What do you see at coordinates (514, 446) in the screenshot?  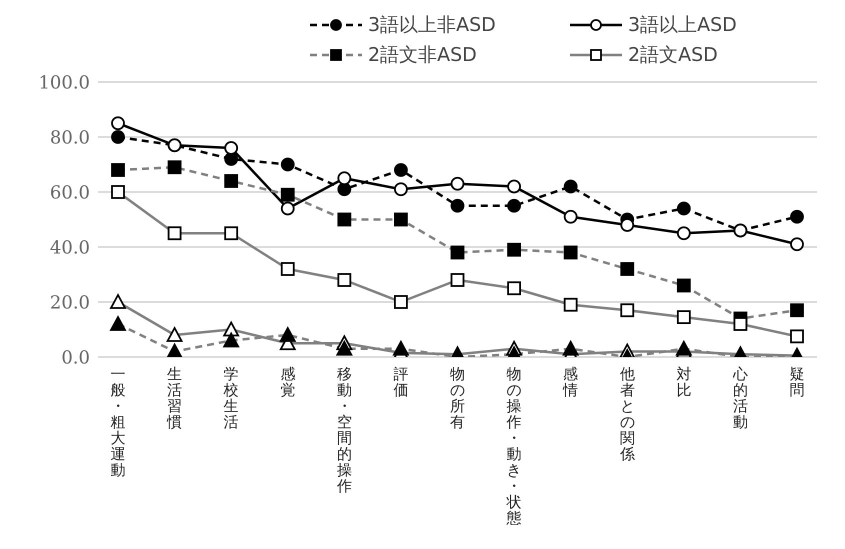 I see `category-label: 物の操作・動き・状態` at bounding box center [514, 446].